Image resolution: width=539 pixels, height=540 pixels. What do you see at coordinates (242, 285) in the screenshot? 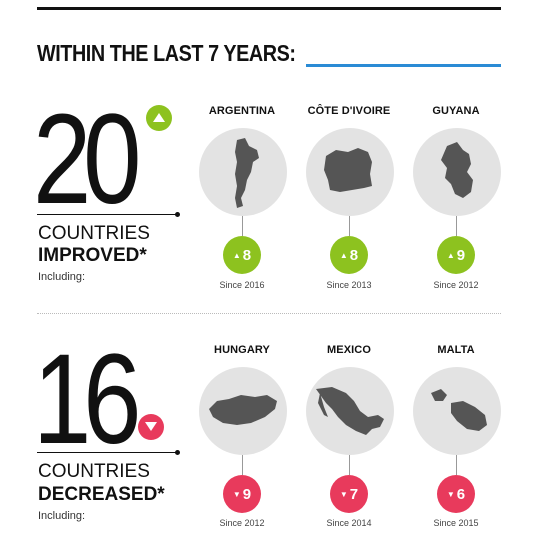
I see `argentina-since: Since 2016` at bounding box center [242, 285].